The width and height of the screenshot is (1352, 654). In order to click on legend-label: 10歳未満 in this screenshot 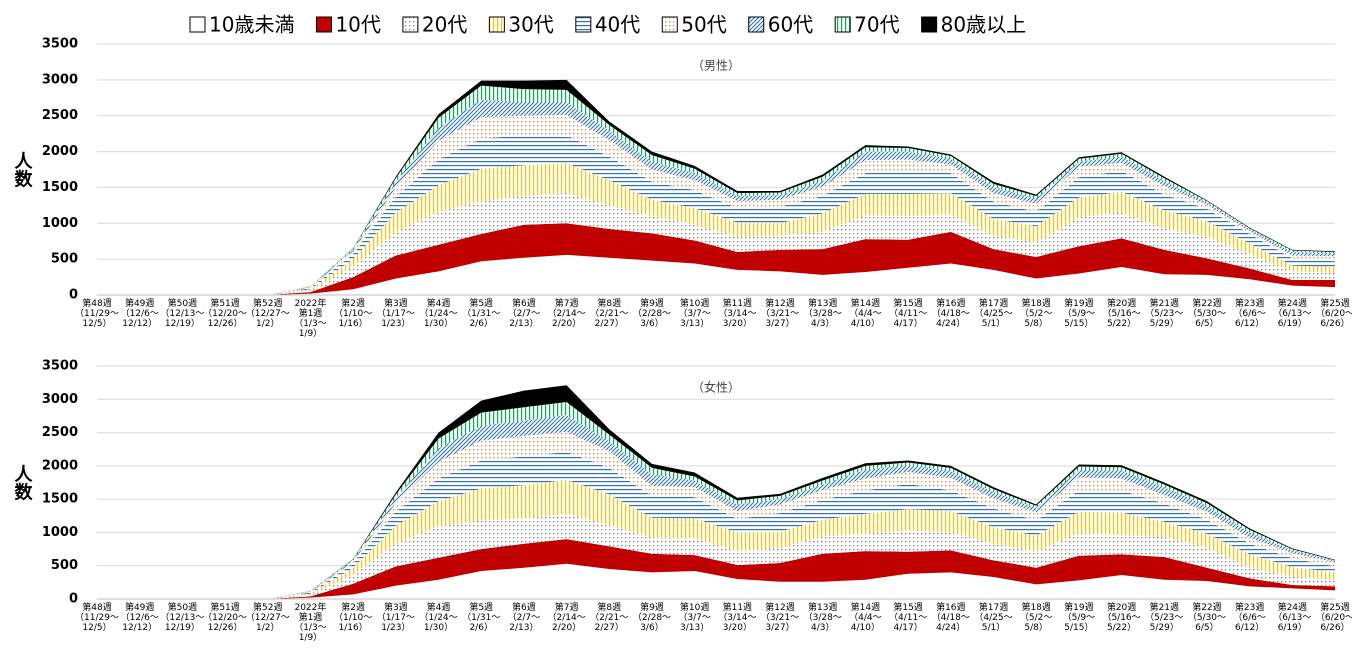, I will do `click(251, 25)`.